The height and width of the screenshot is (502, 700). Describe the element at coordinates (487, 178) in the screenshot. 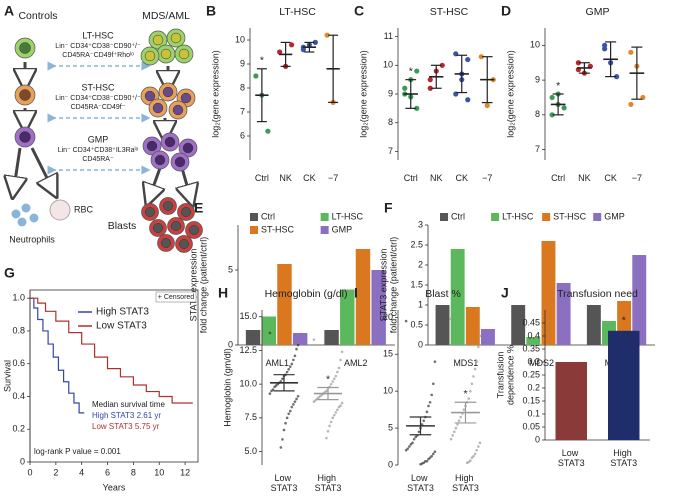

I see `x-tick-label: −7` at that location.